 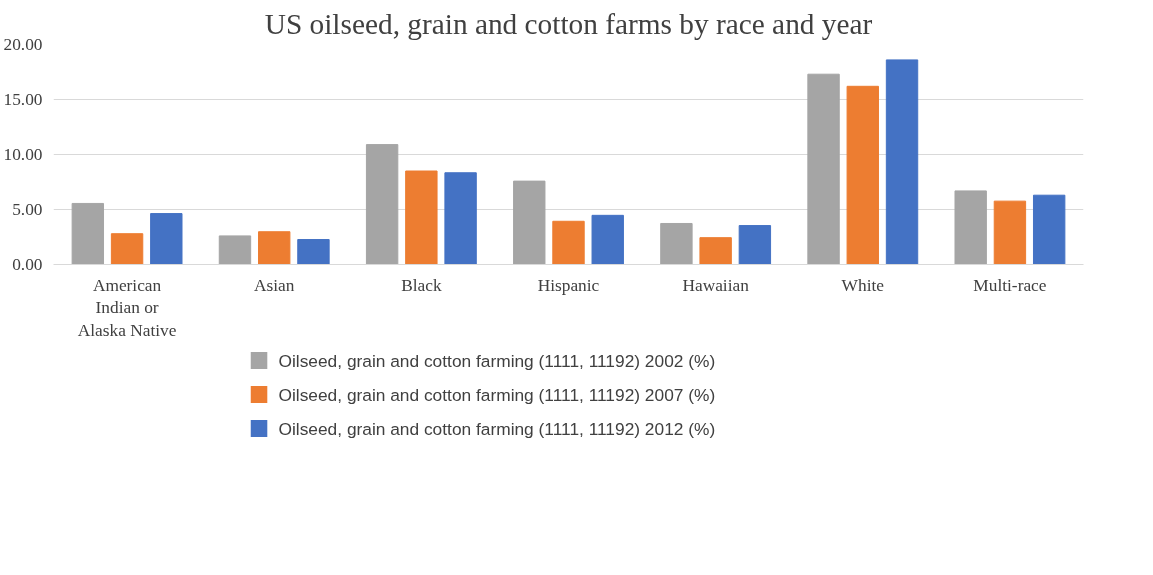 I want to click on x-tick-label: American Indian or Alaska Native, so click(x=127, y=308).